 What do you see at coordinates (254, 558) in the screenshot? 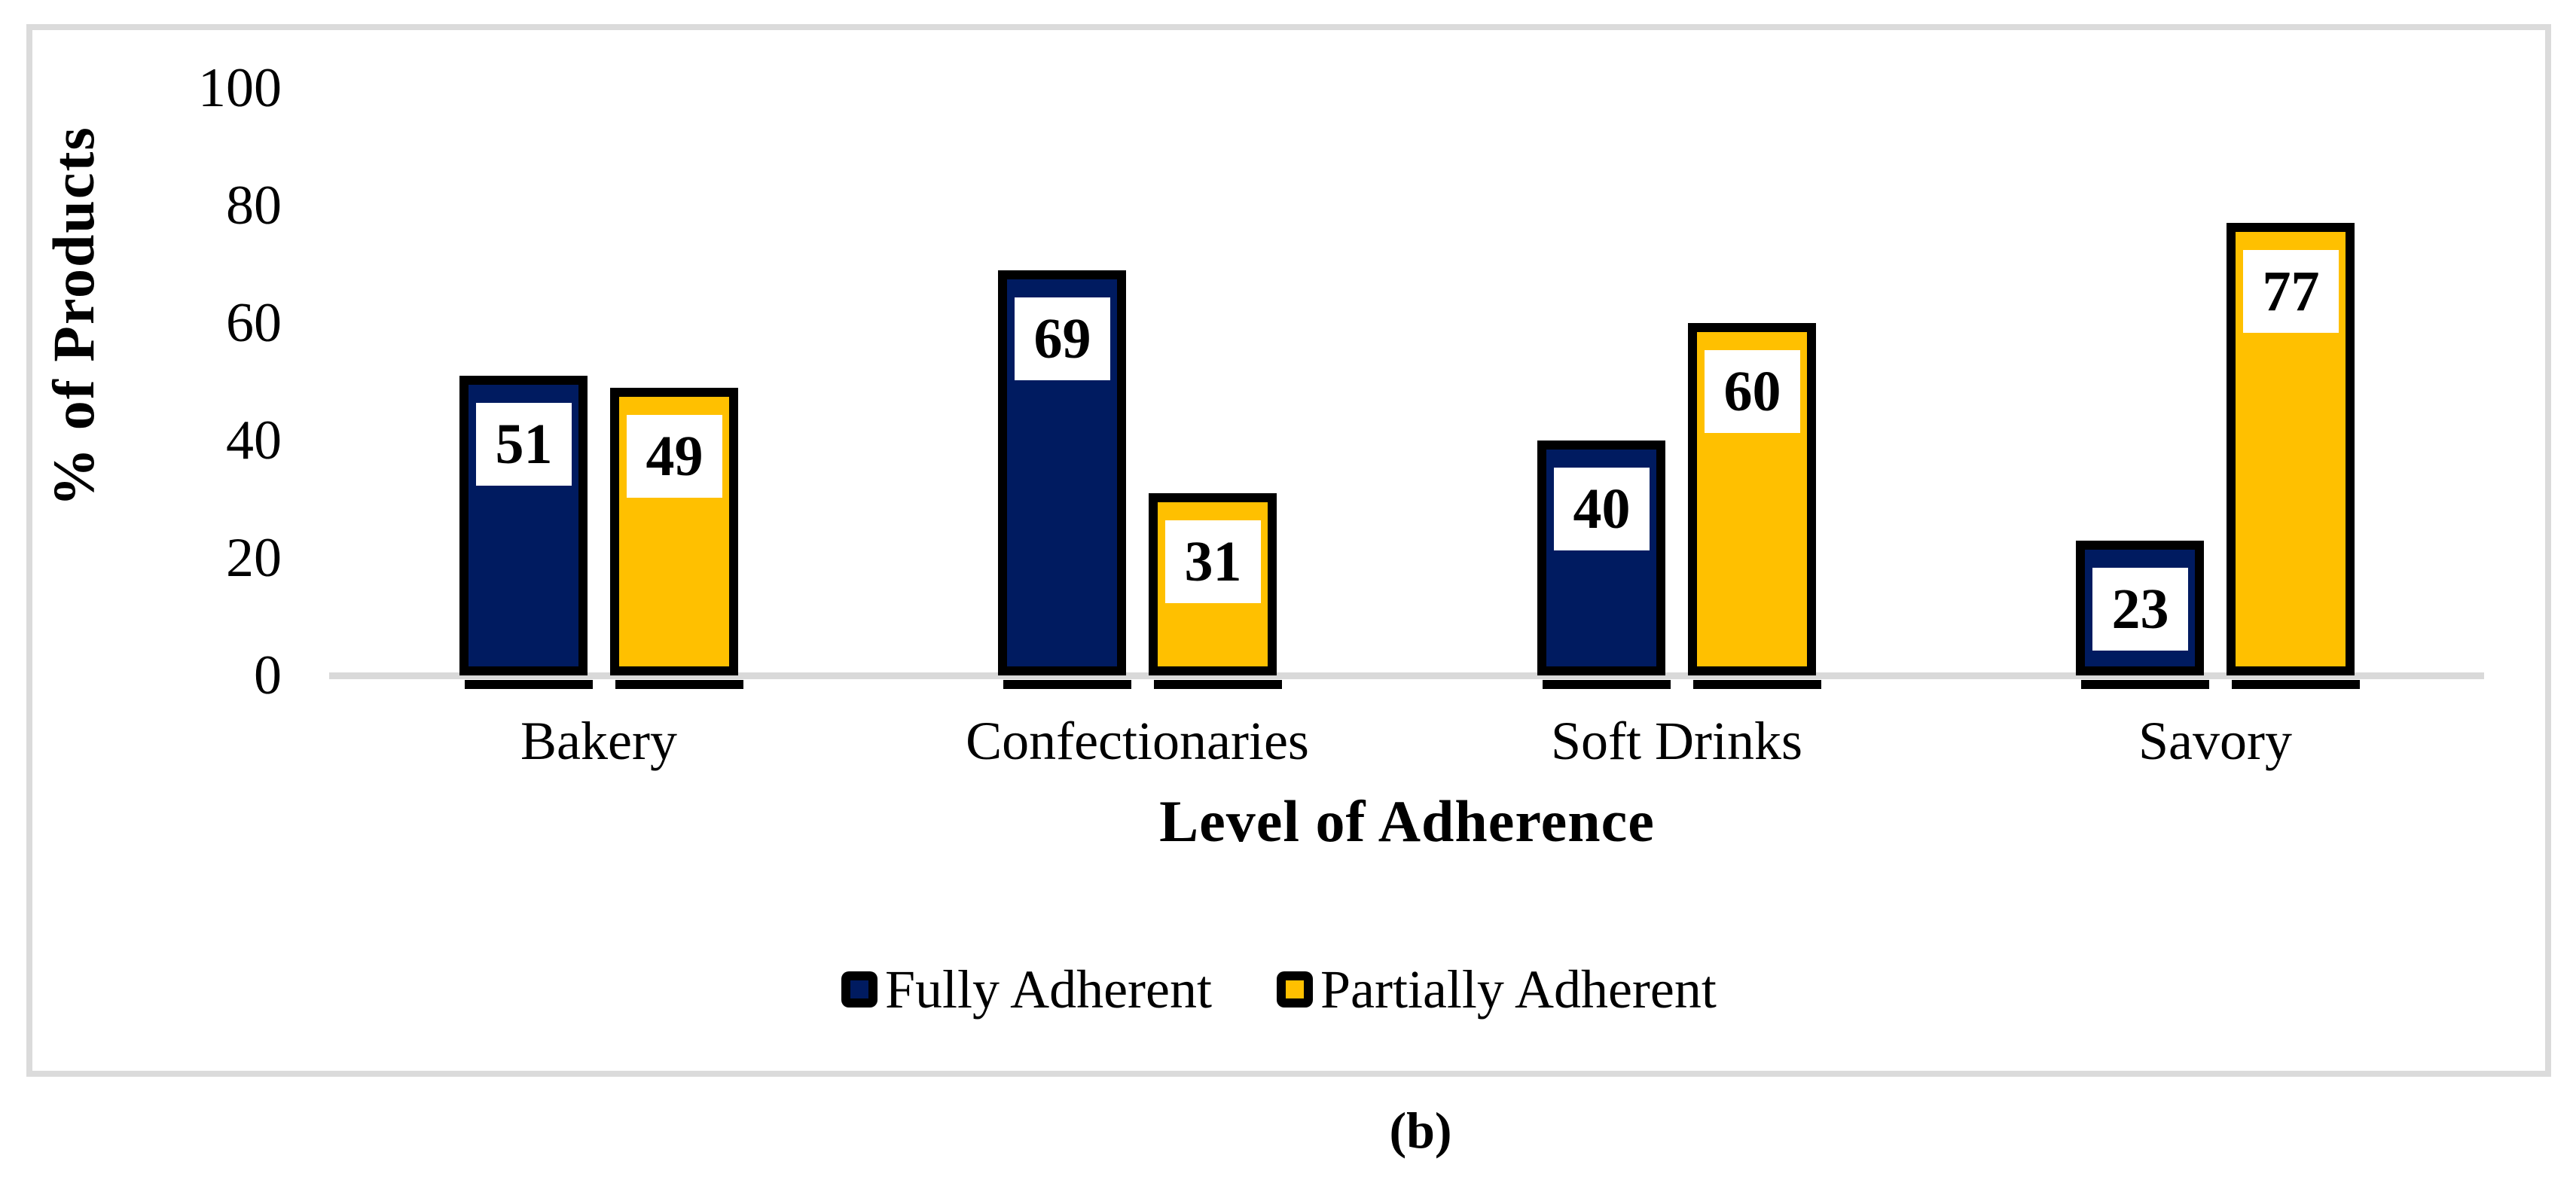
I see `y-tick-label: 20` at bounding box center [254, 558].